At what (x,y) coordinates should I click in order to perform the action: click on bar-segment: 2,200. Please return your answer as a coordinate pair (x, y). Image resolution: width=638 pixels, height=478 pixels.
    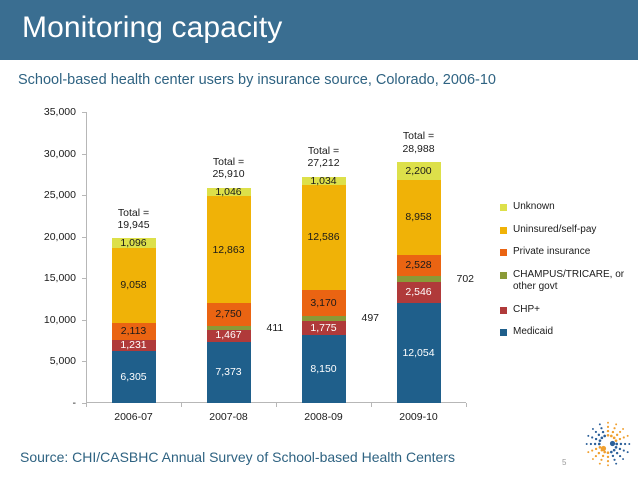
    Looking at the image, I should click on (418, 171).